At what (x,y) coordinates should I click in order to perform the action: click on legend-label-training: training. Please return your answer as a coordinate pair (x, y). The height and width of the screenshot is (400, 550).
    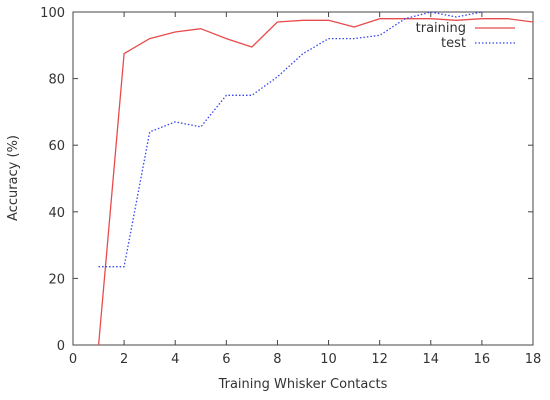
    Looking at the image, I should click on (441, 28).